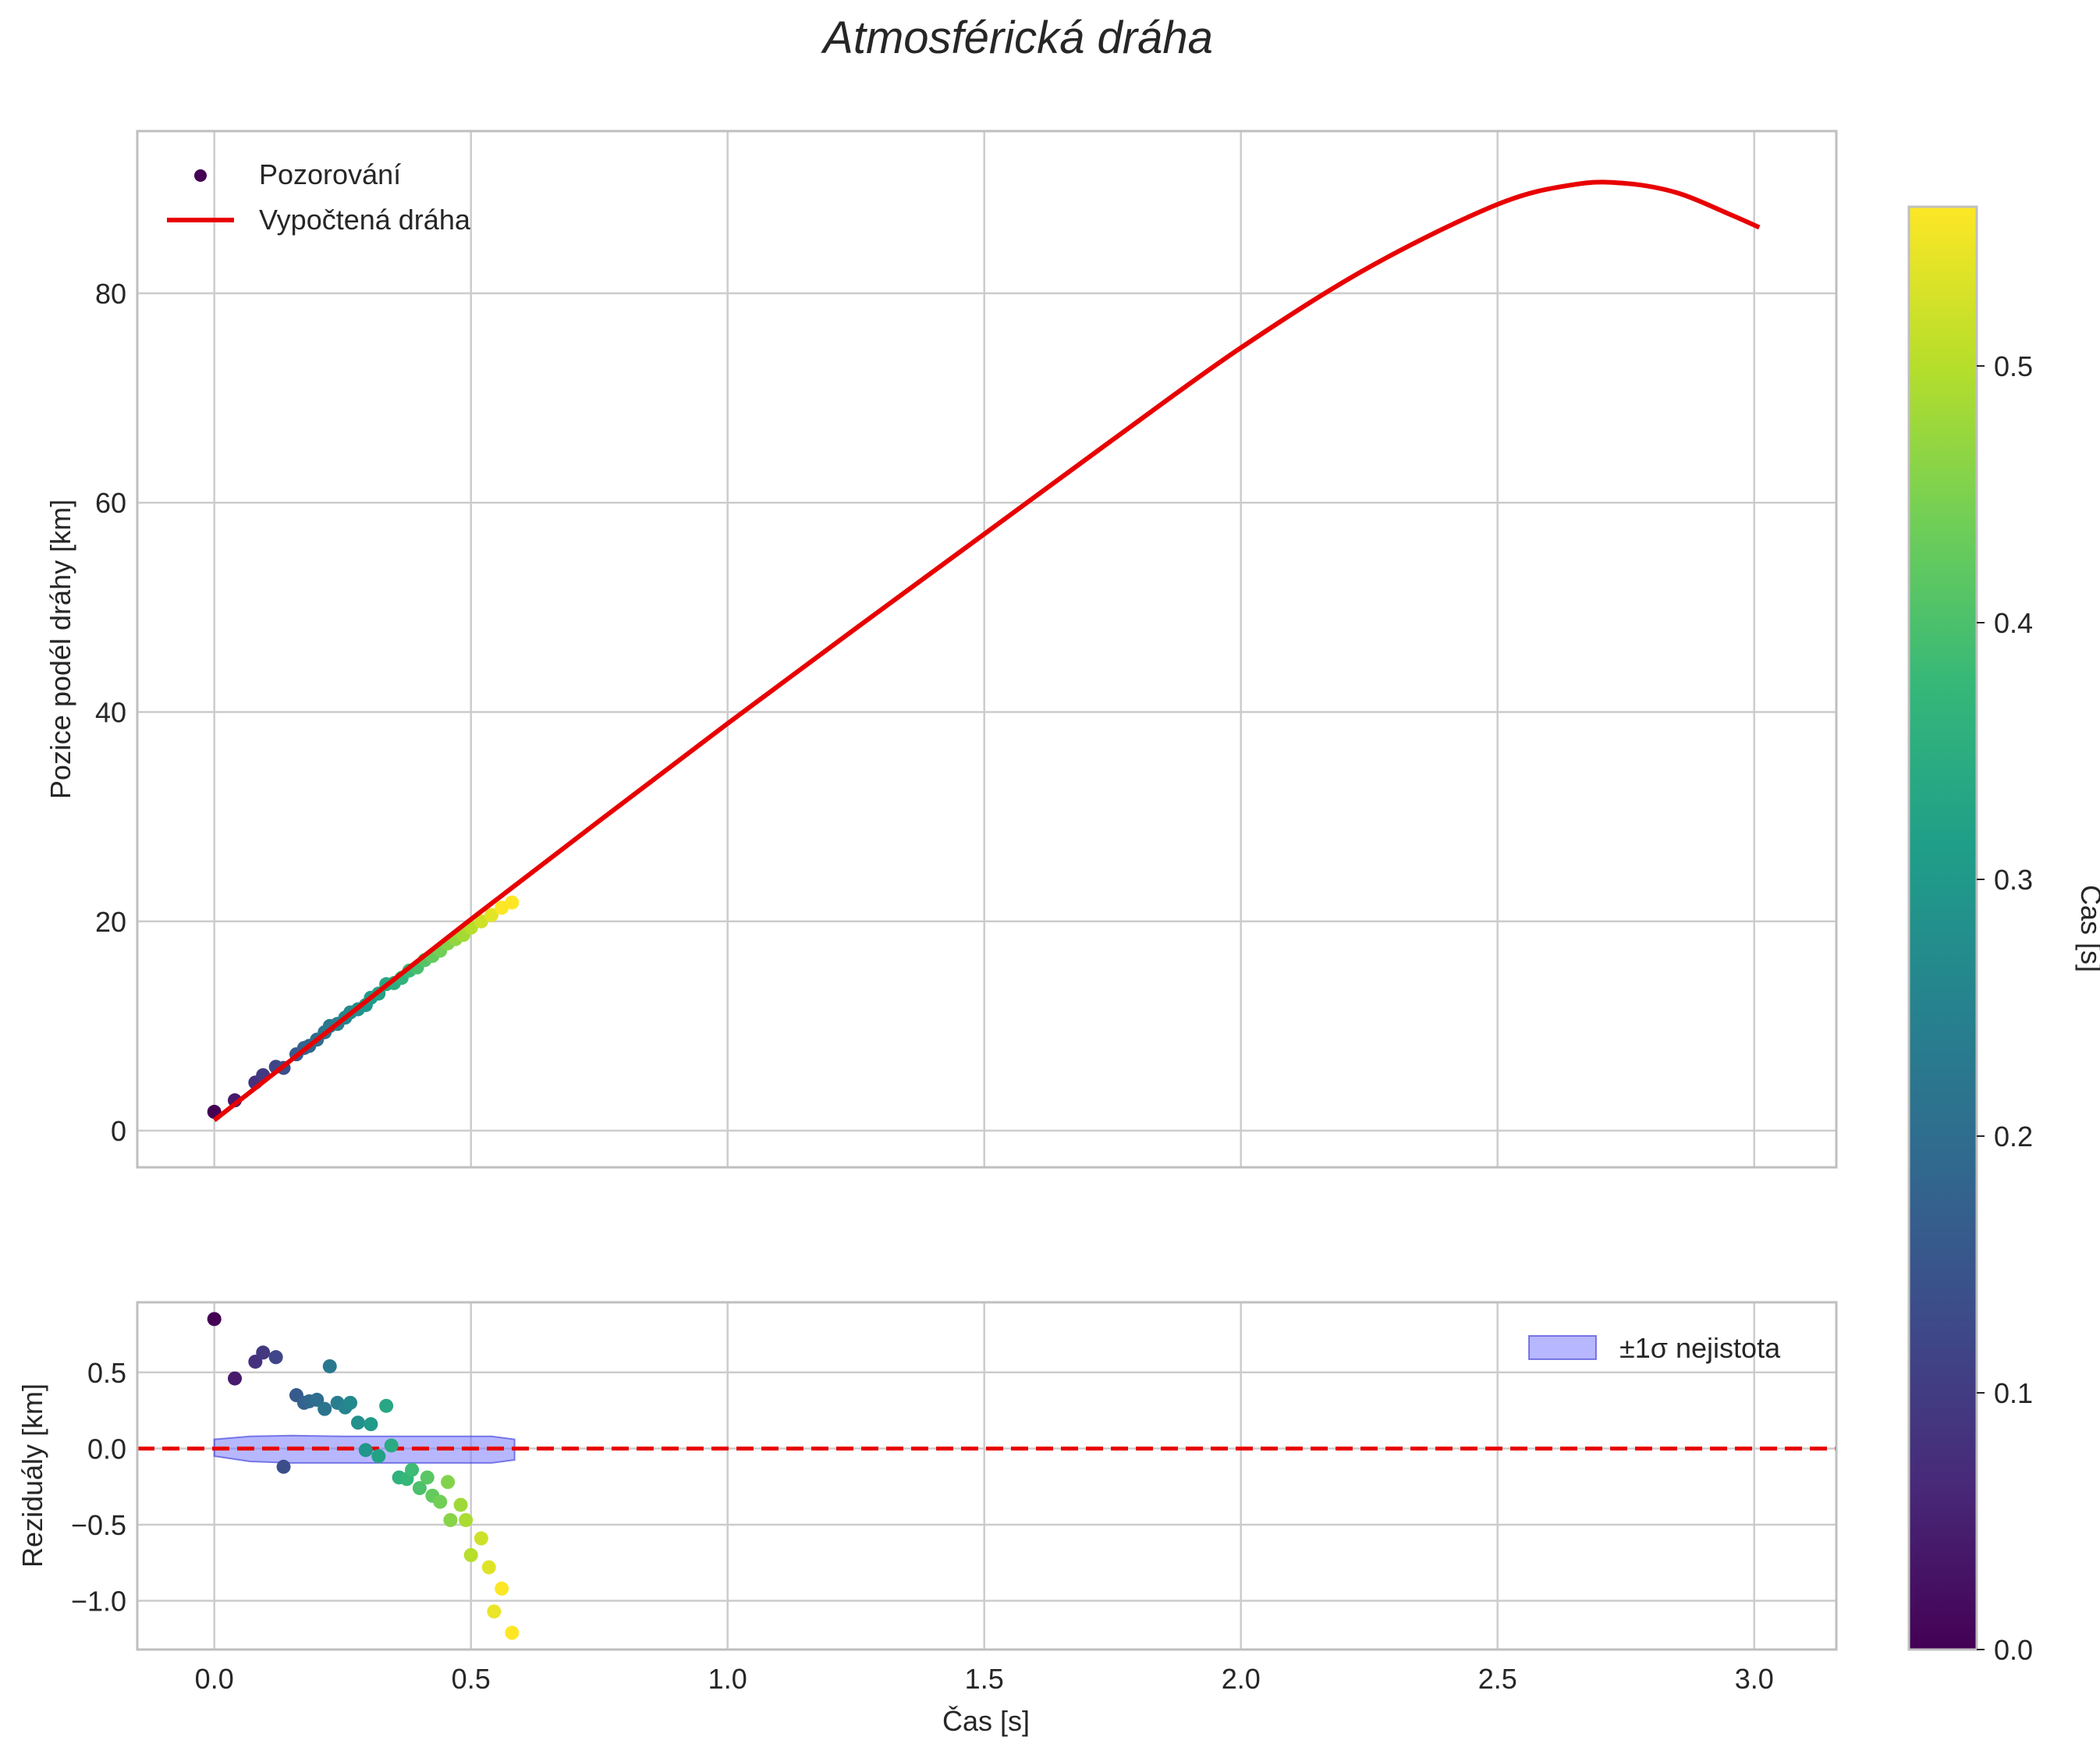 This screenshot has height=1758, width=2100. Describe the element at coordinates (2013, 623) in the screenshot. I see `colorbar-tick-label: 0.4` at that location.